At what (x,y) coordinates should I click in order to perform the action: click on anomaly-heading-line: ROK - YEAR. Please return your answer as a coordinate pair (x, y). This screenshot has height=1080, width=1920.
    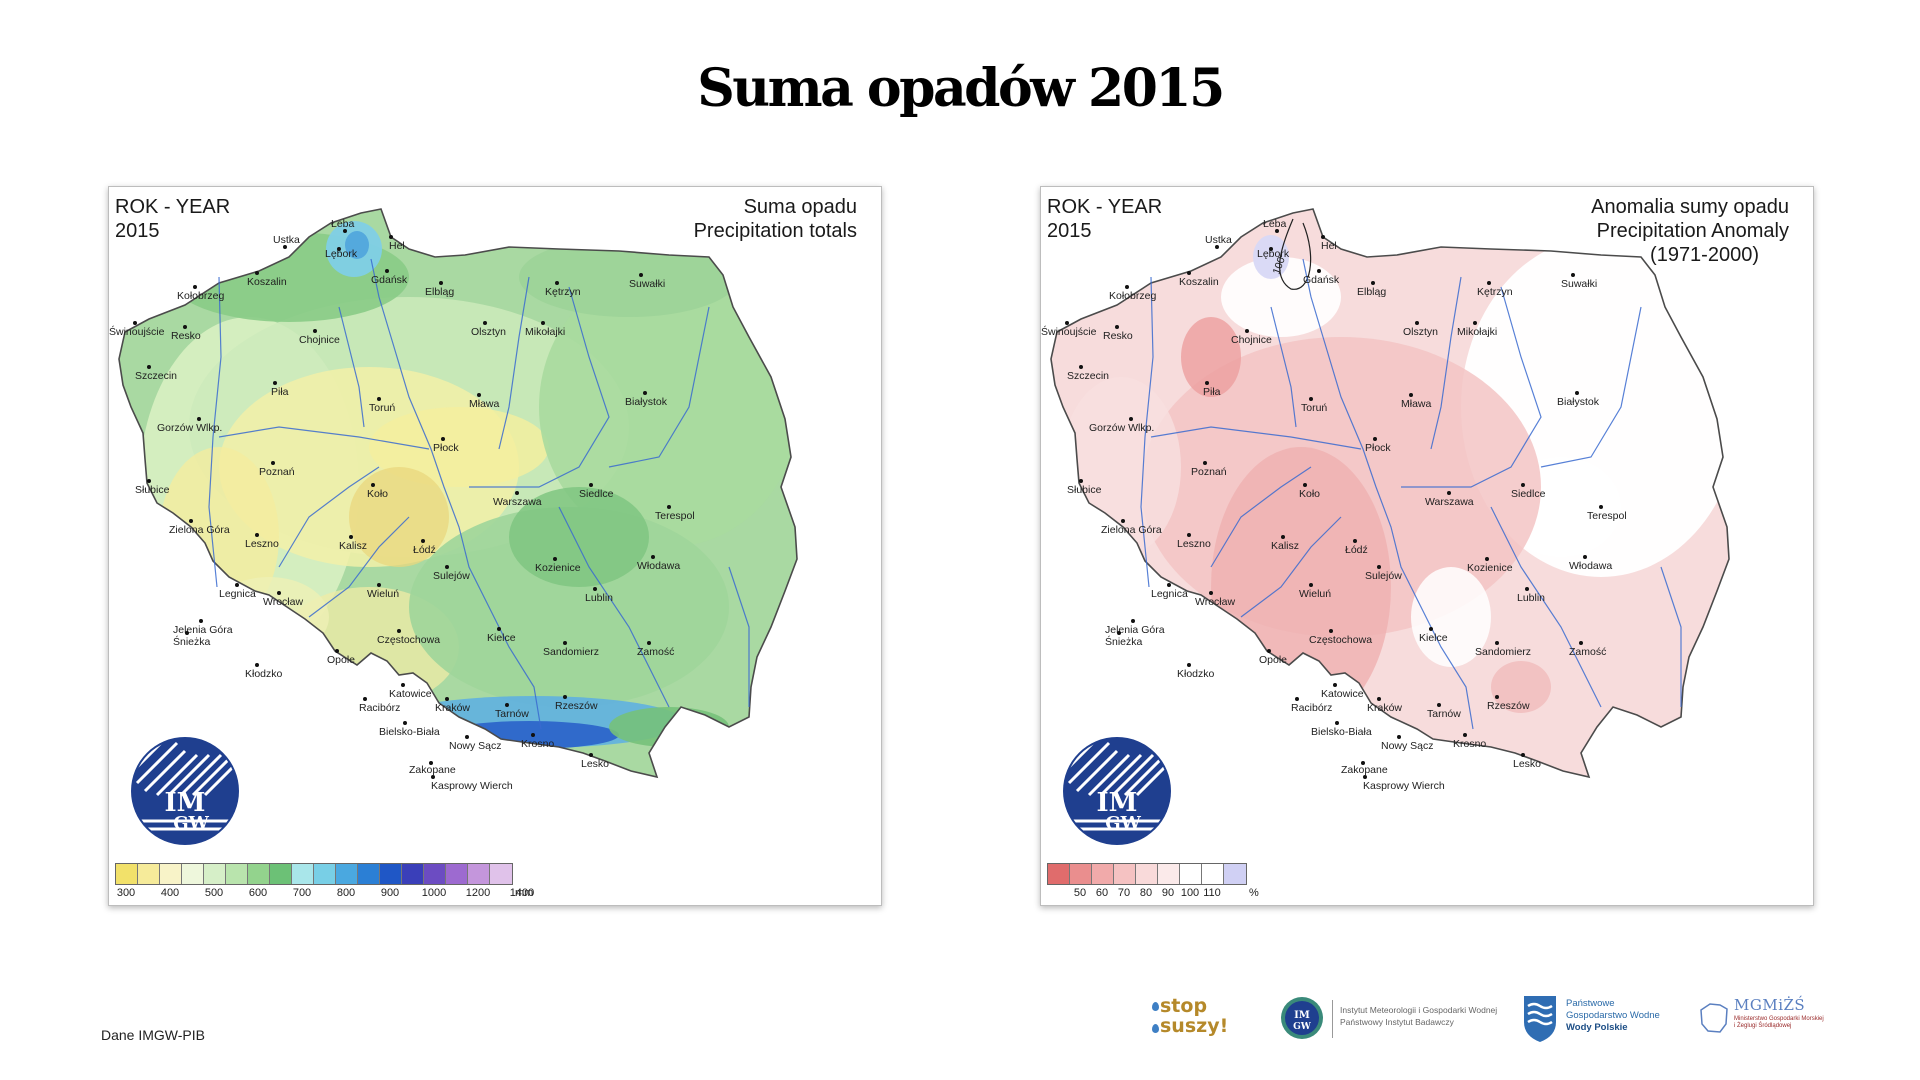
    Looking at the image, I should click on (1105, 207).